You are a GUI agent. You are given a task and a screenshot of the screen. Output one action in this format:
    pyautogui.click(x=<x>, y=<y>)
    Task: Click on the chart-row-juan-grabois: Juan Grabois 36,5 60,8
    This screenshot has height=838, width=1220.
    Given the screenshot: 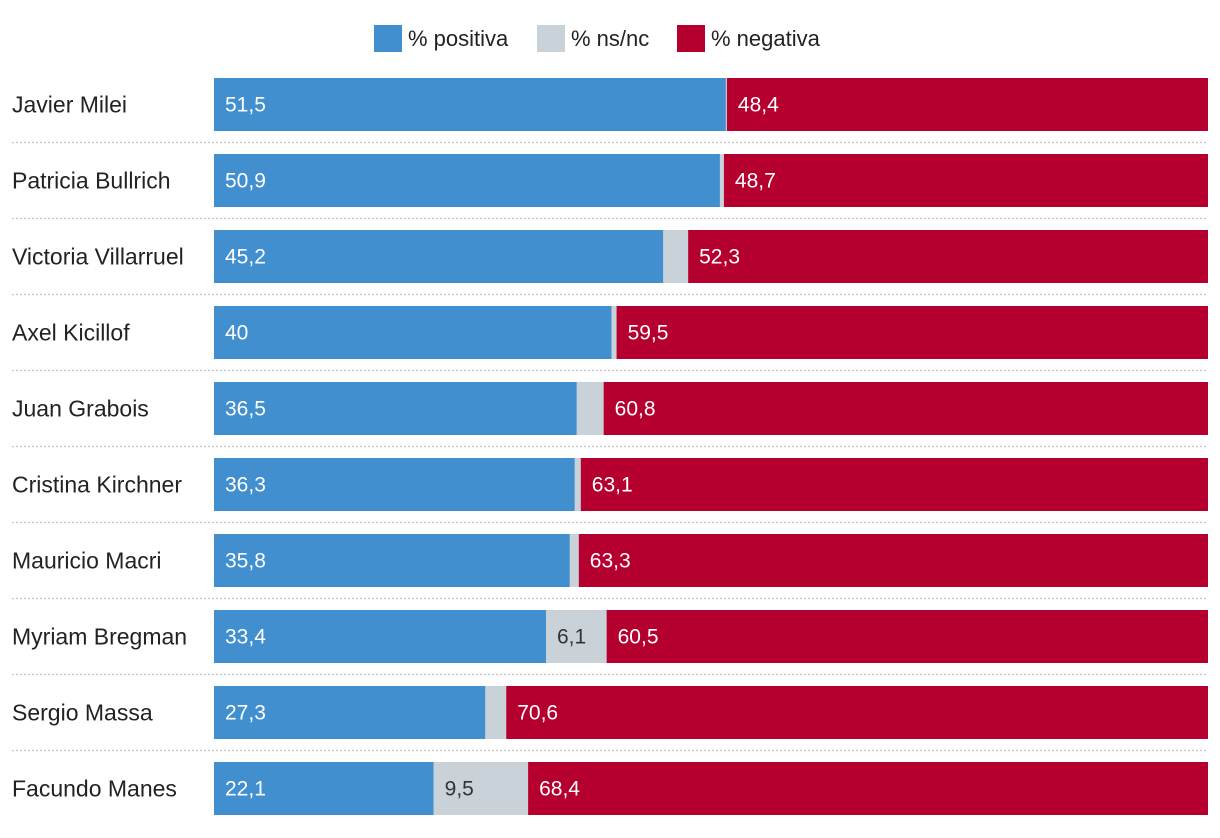 What is the action you would take?
    pyautogui.click(x=610, y=415)
    